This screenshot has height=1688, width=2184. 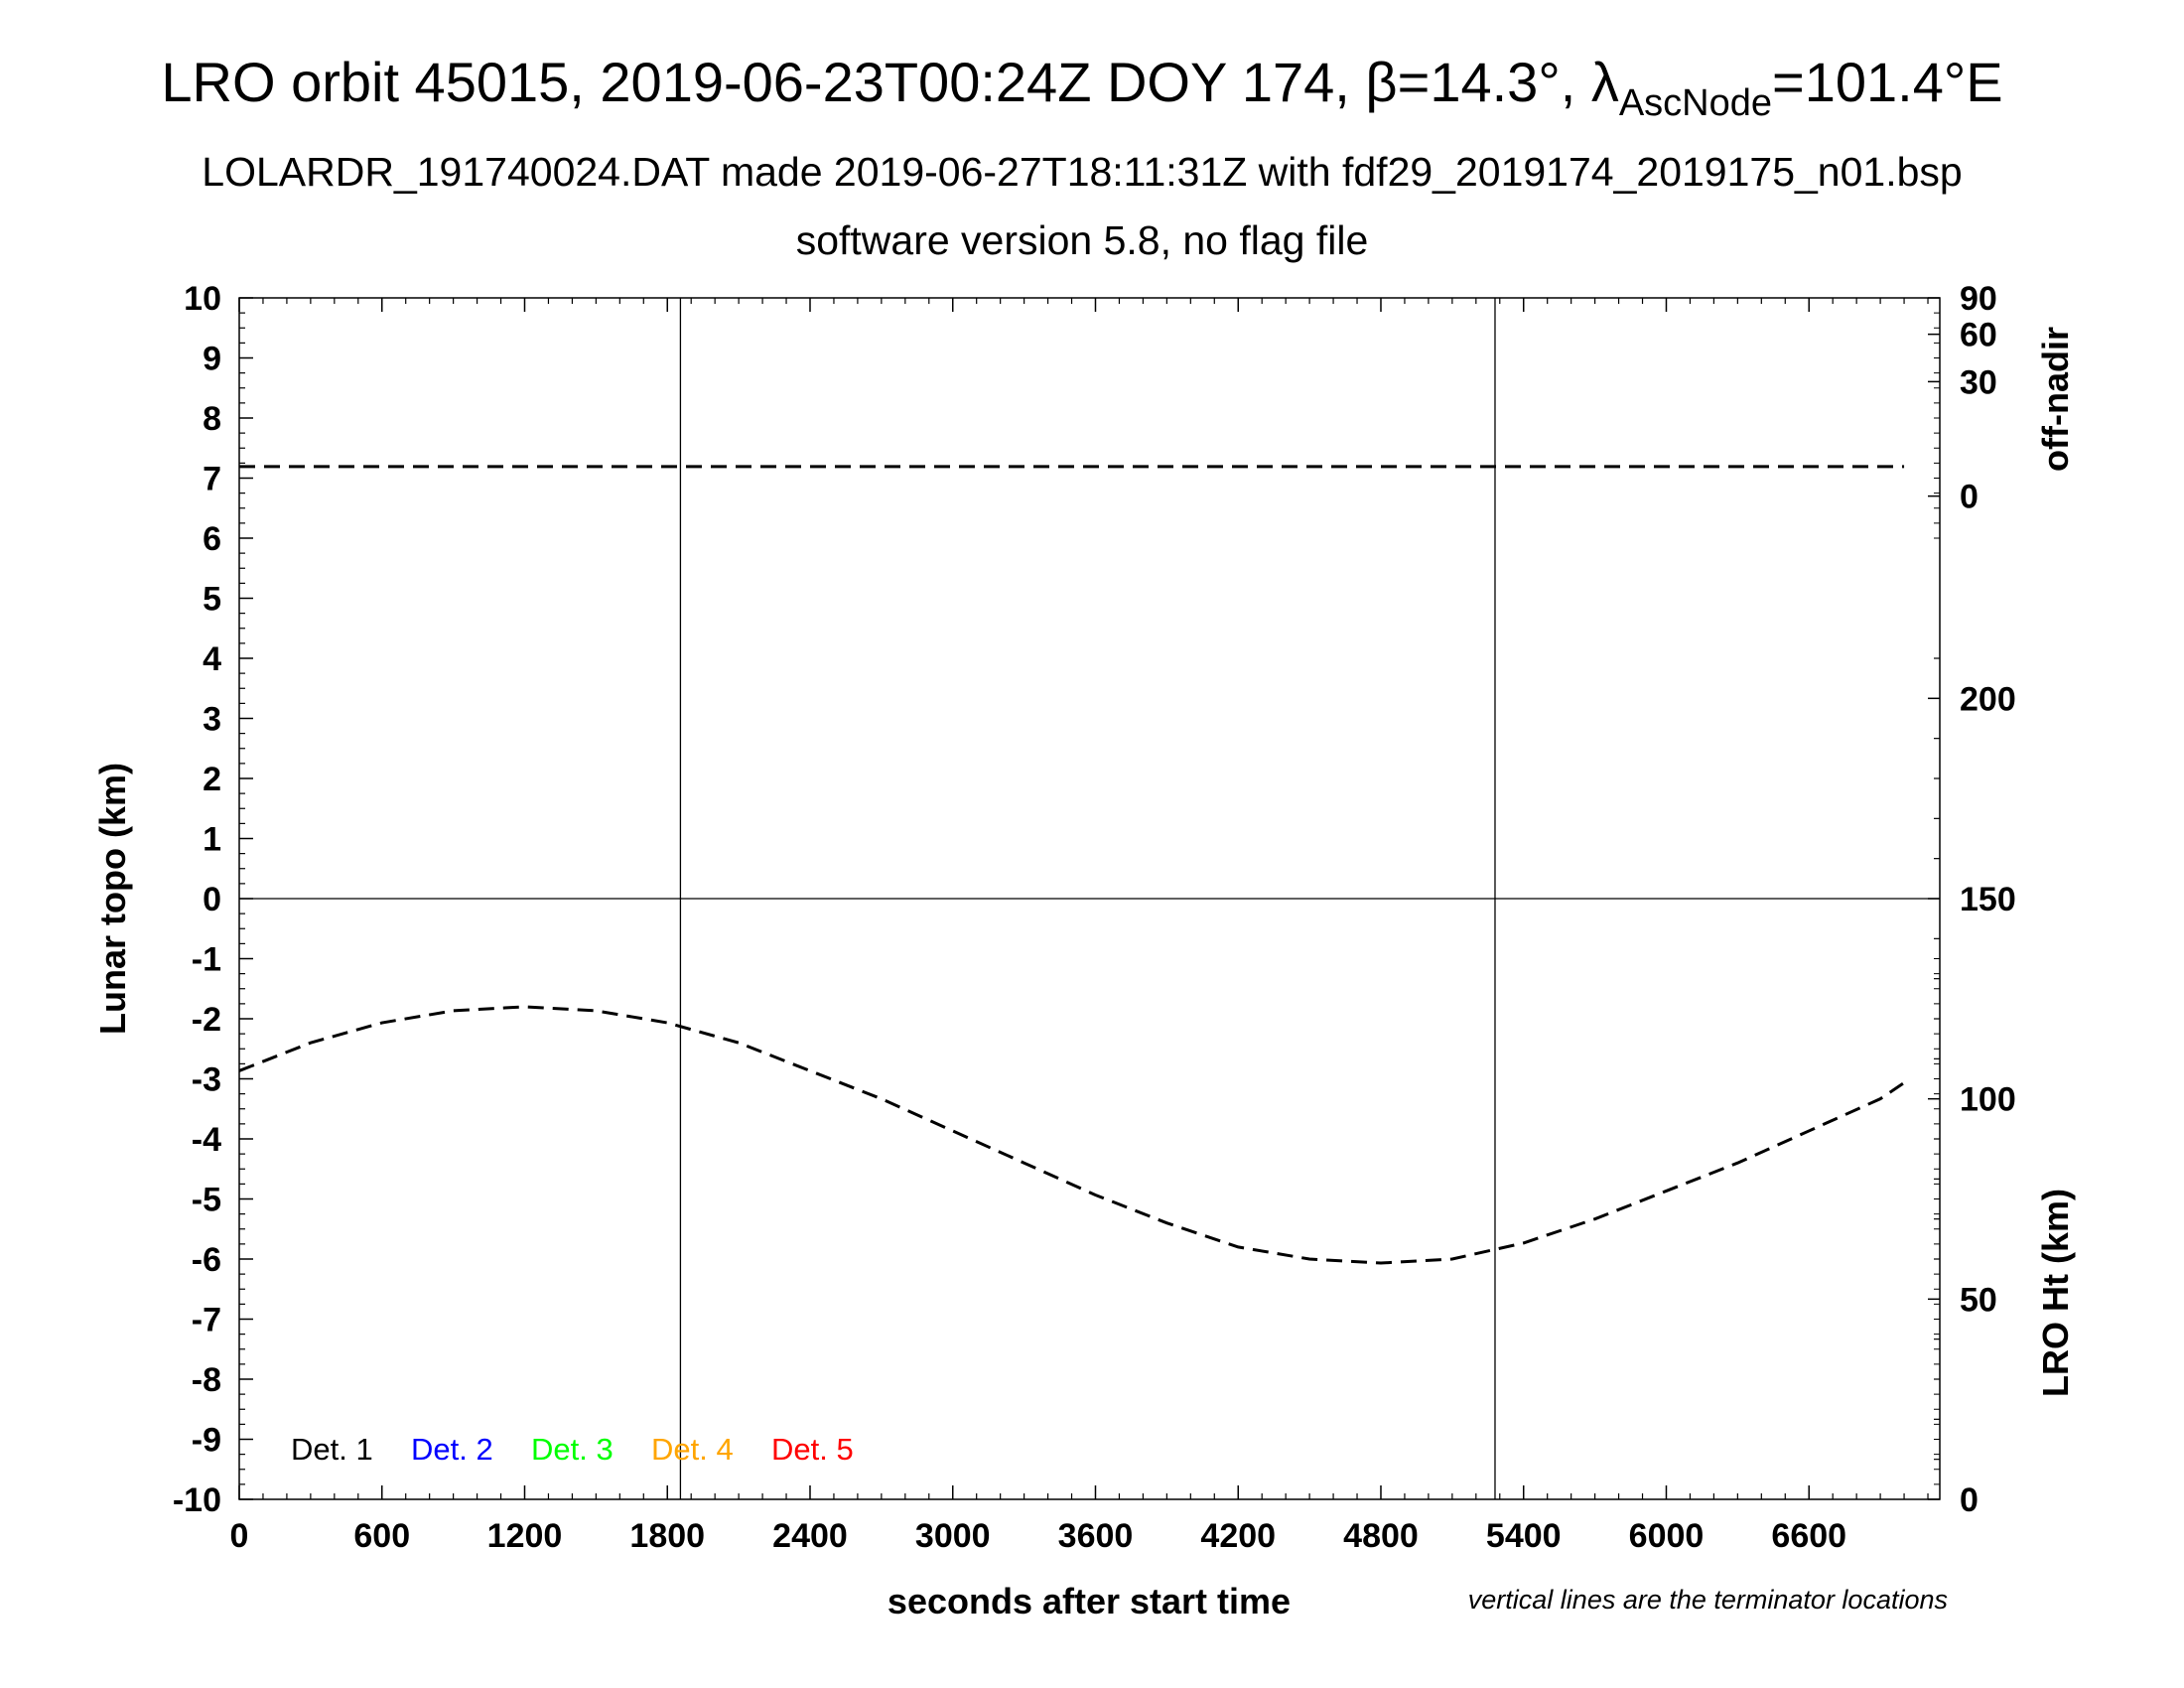 What do you see at coordinates (1667, 1536) in the screenshot?
I see `x-tick-label: 6000` at bounding box center [1667, 1536].